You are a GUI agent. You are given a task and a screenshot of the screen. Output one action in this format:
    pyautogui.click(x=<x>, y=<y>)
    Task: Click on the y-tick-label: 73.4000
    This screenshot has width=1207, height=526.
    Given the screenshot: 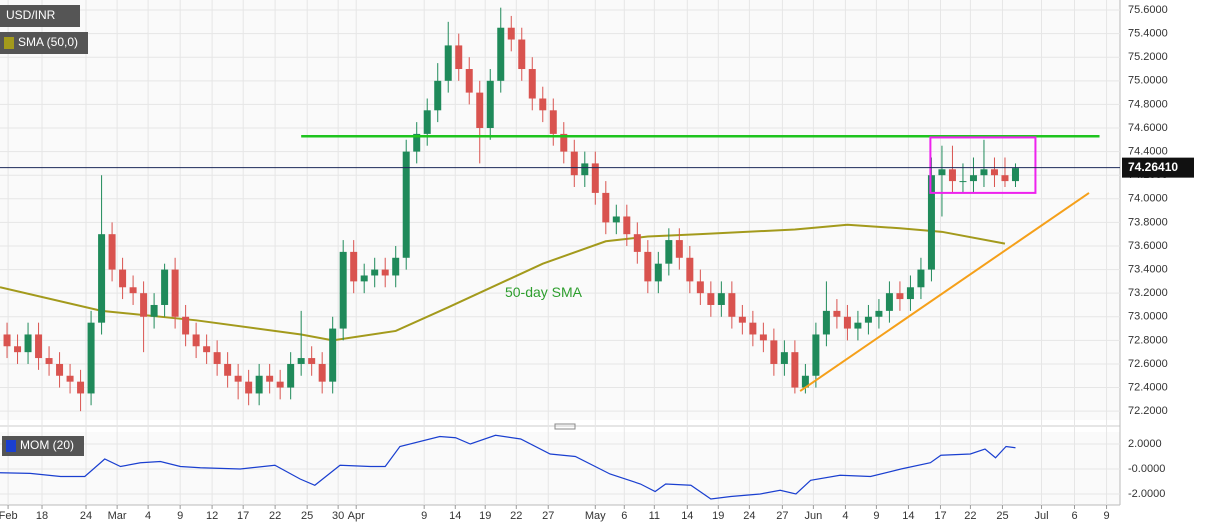 What is the action you would take?
    pyautogui.click(x=1148, y=269)
    